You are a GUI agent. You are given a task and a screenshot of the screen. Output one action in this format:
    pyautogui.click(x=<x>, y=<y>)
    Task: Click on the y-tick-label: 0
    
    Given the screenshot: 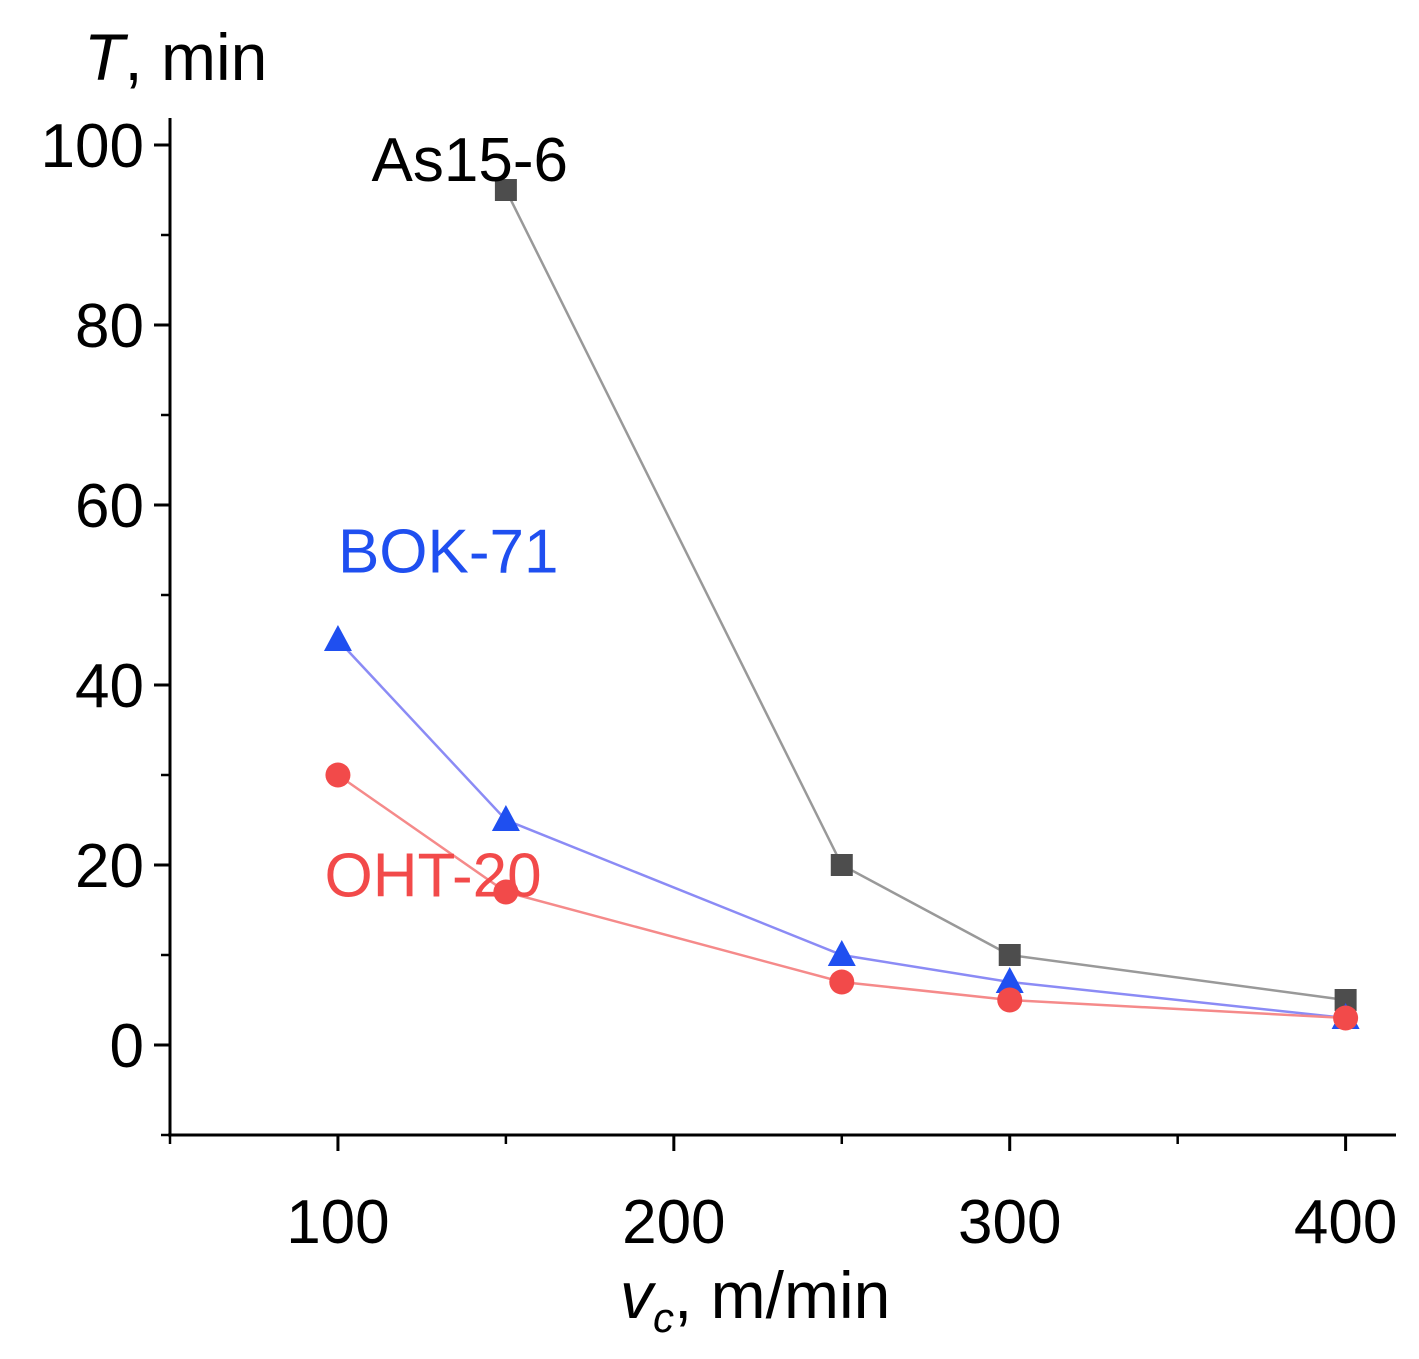 What is the action you would take?
    pyautogui.click(x=127, y=1046)
    